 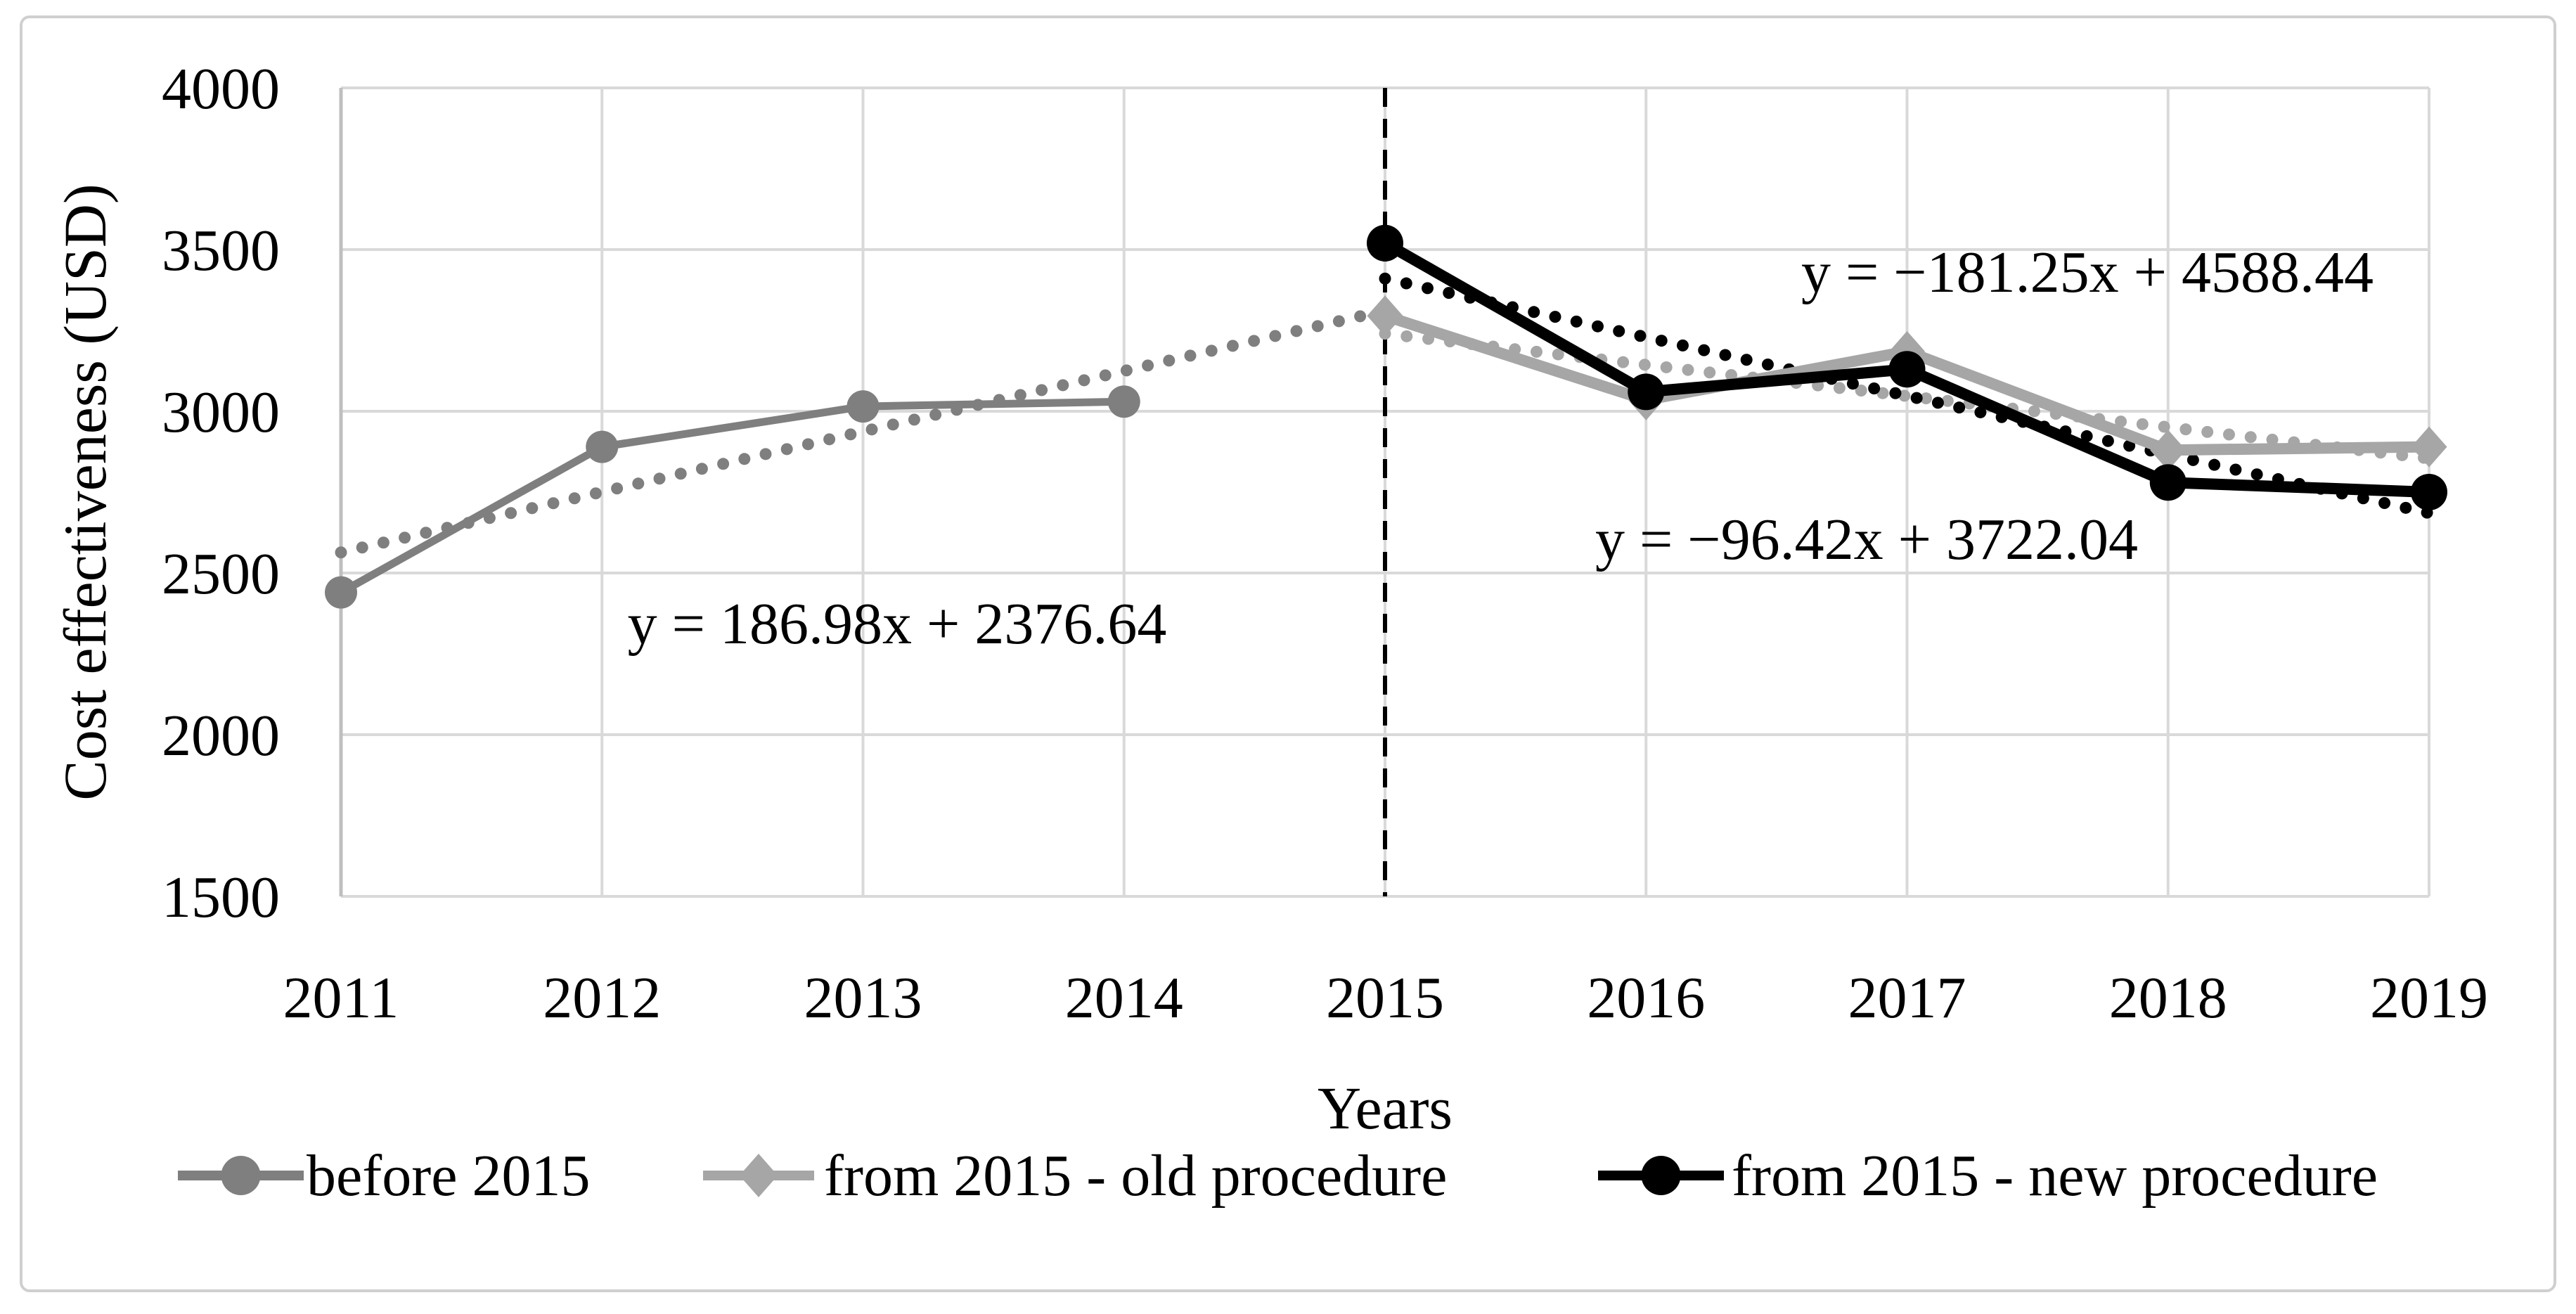 What do you see at coordinates (221, 413) in the screenshot?
I see `y-tick-label: 3000` at bounding box center [221, 413].